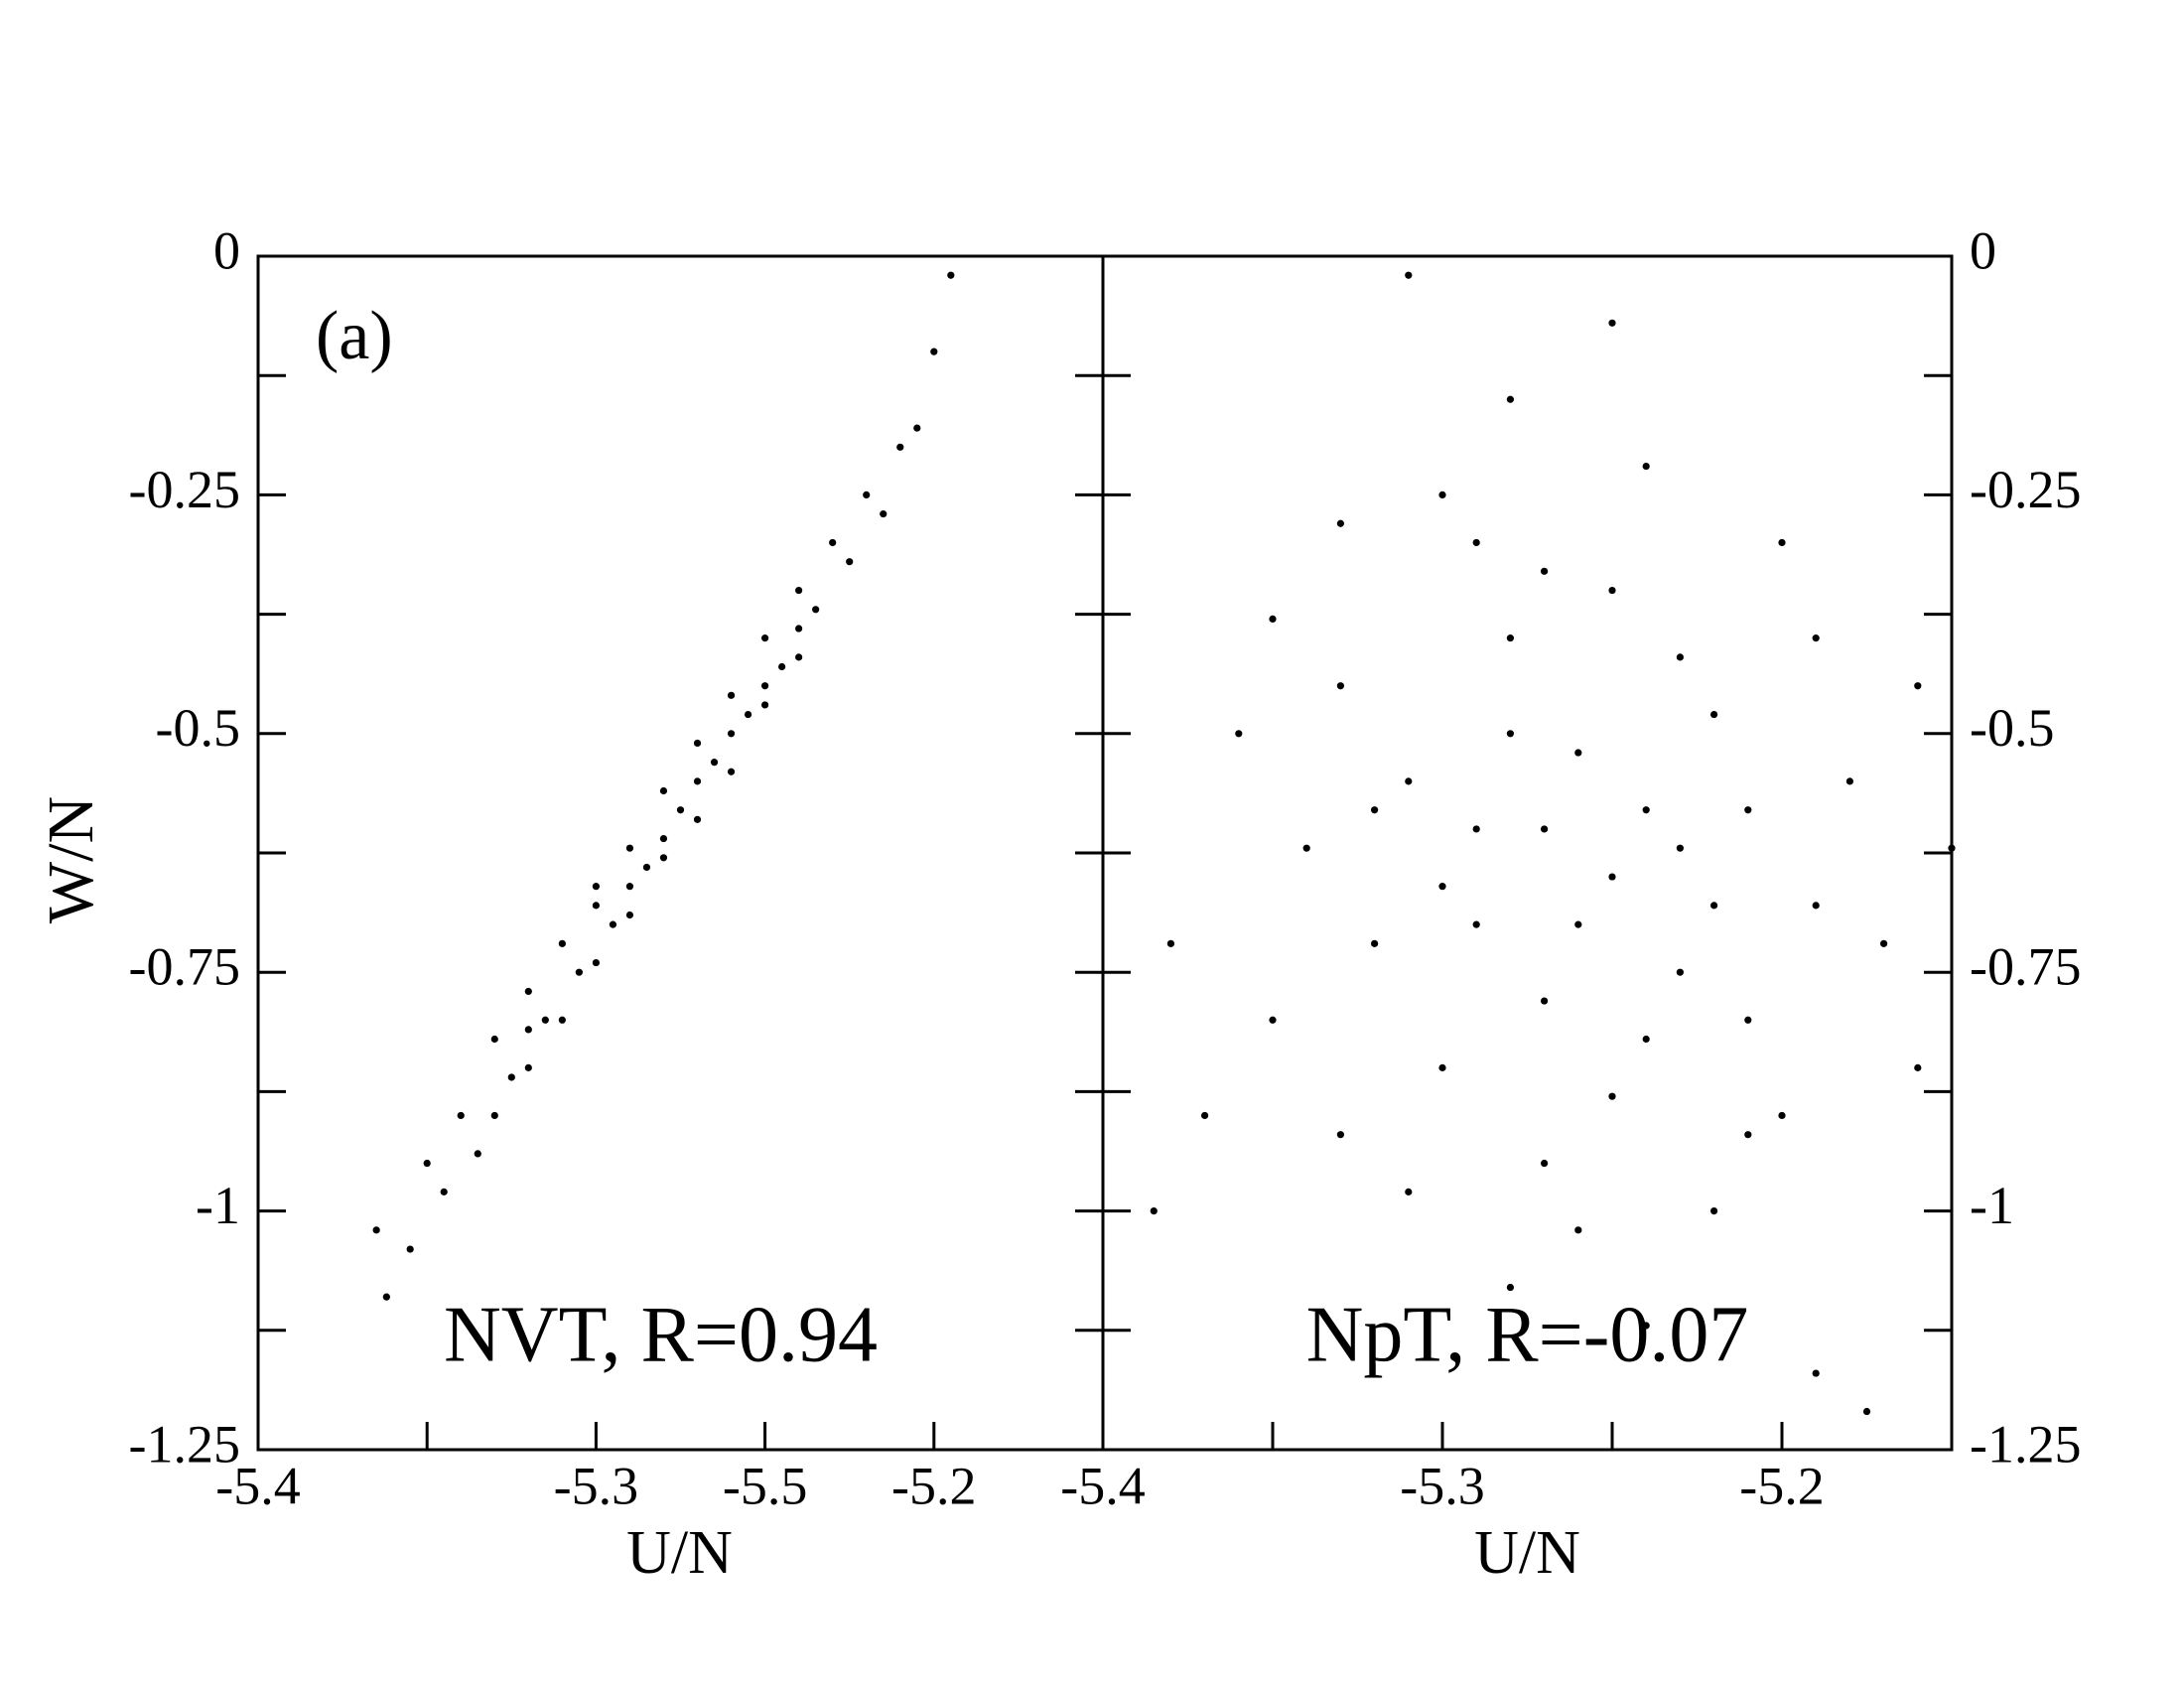 This screenshot has height=1687, width=2184. I want to click on y-axis-label: W/N, so click(71, 859).